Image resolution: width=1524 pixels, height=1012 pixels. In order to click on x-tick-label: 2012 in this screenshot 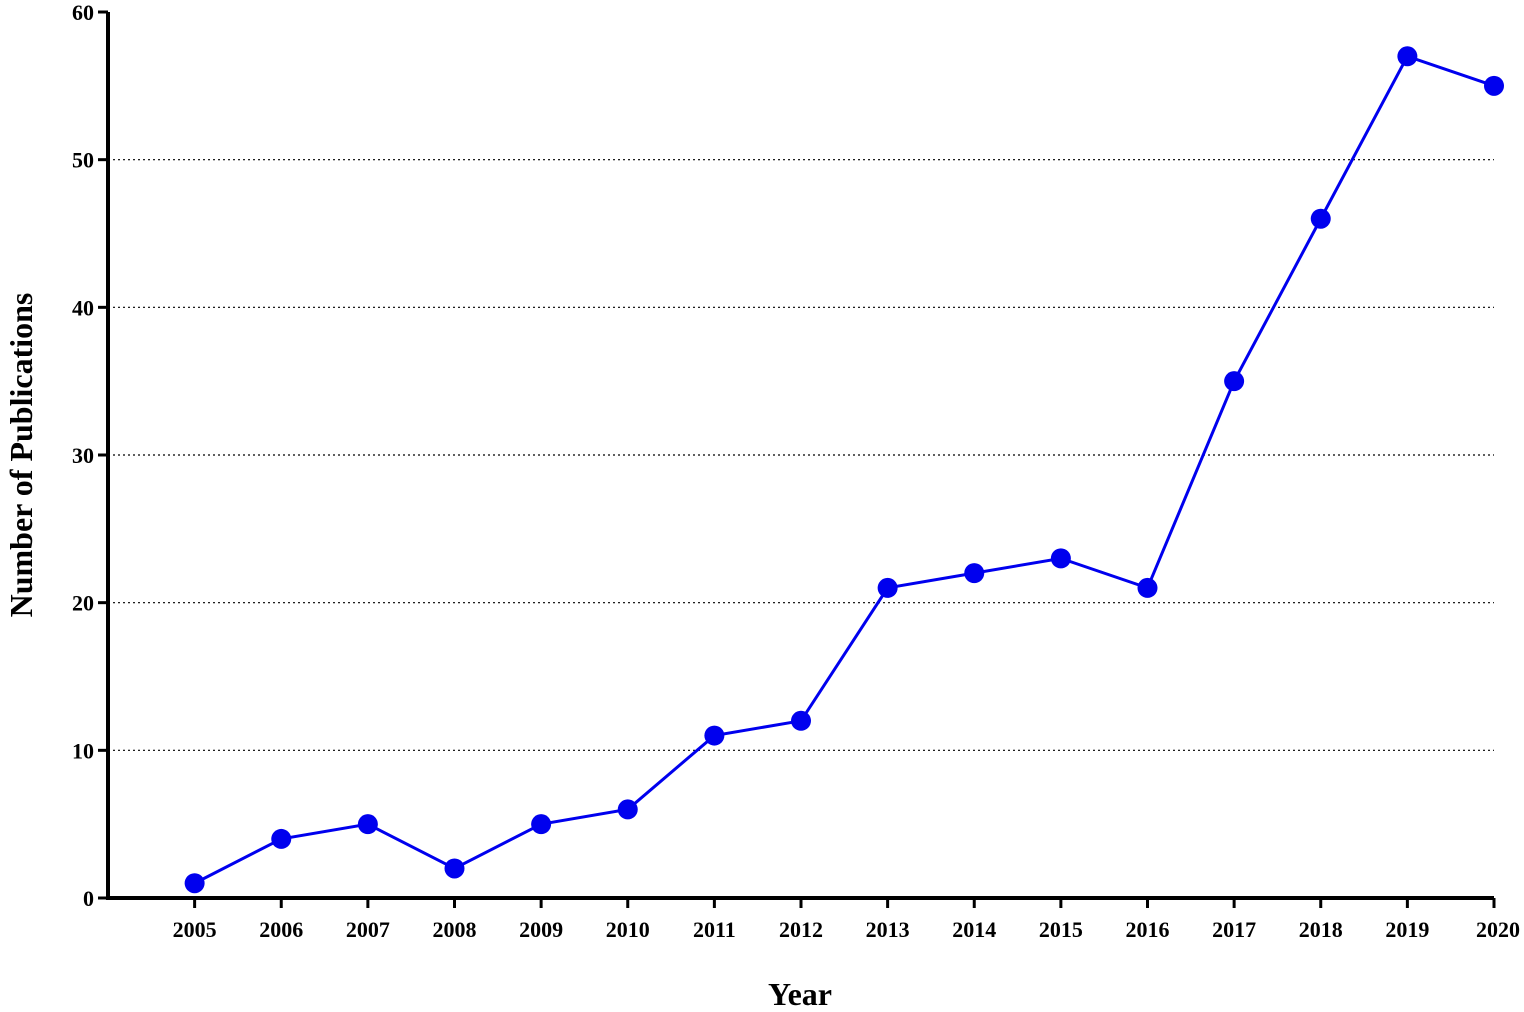, I will do `click(801, 929)`.